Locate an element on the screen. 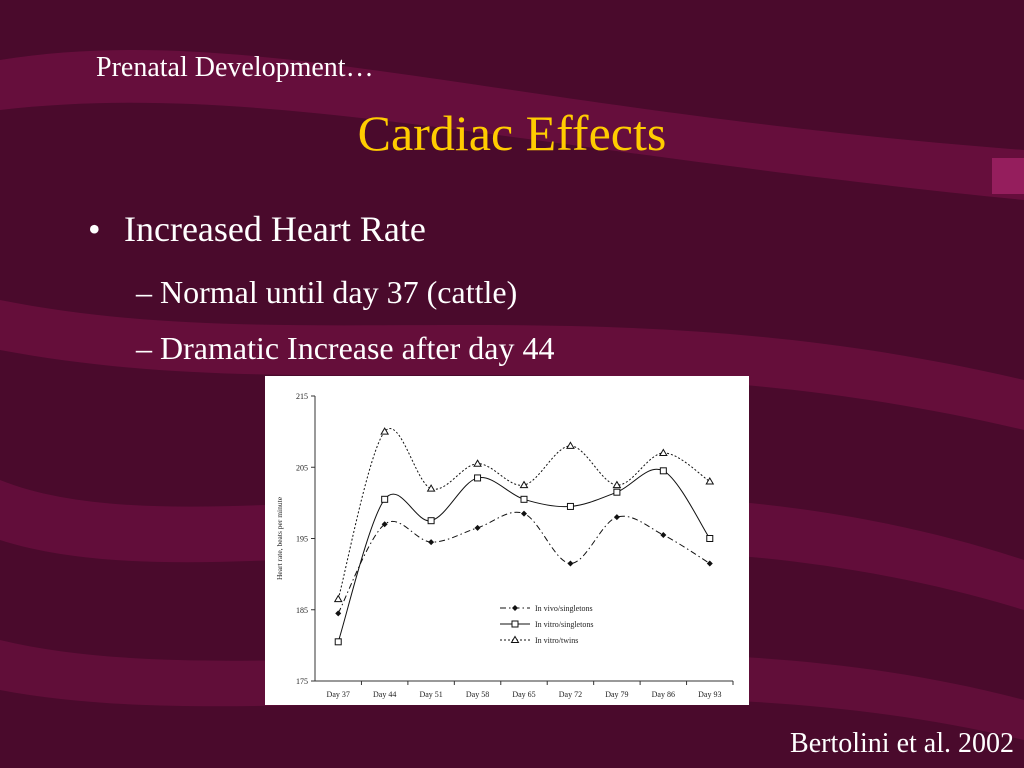 This screenshot has height=768, width=1024. x-tick-label: Day 86 is located at coordinates (663, 694).